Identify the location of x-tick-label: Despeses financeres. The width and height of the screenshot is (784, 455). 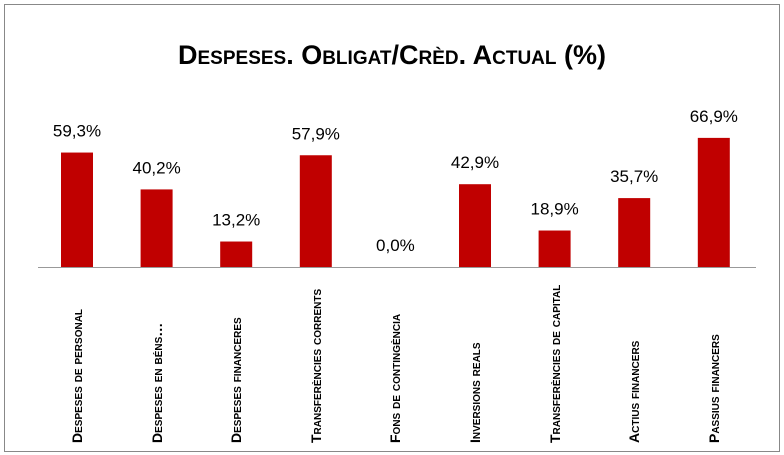
(236, 380).